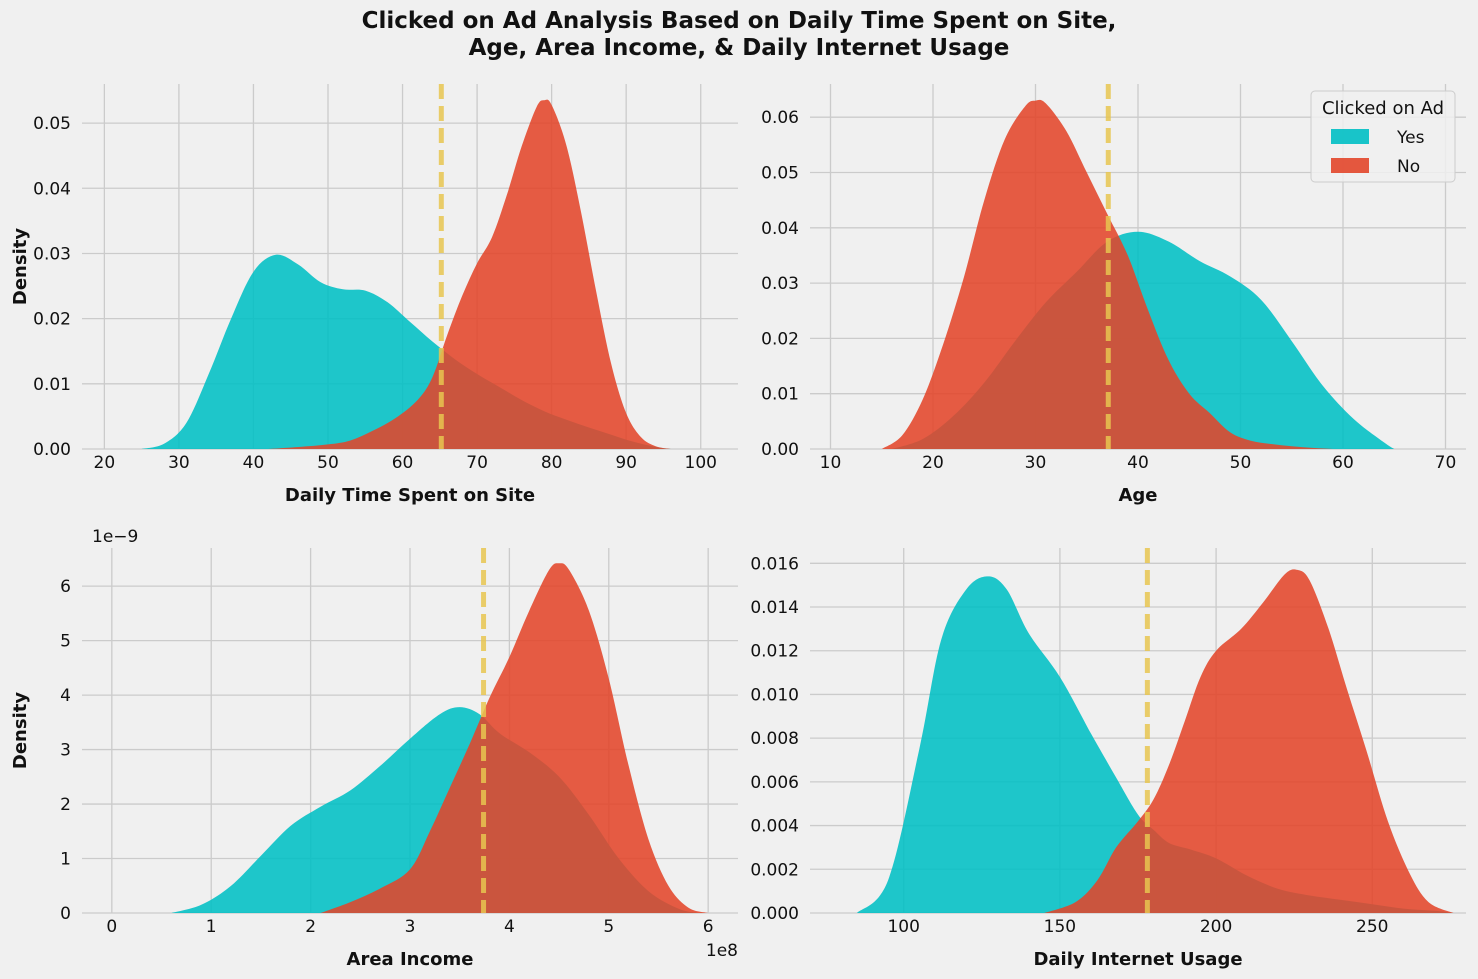 This screenshot has width=1478, height=979. Describe the element at coordinates (65, 860) in the screenshot. I see `y-tick-label: 1` at that location.